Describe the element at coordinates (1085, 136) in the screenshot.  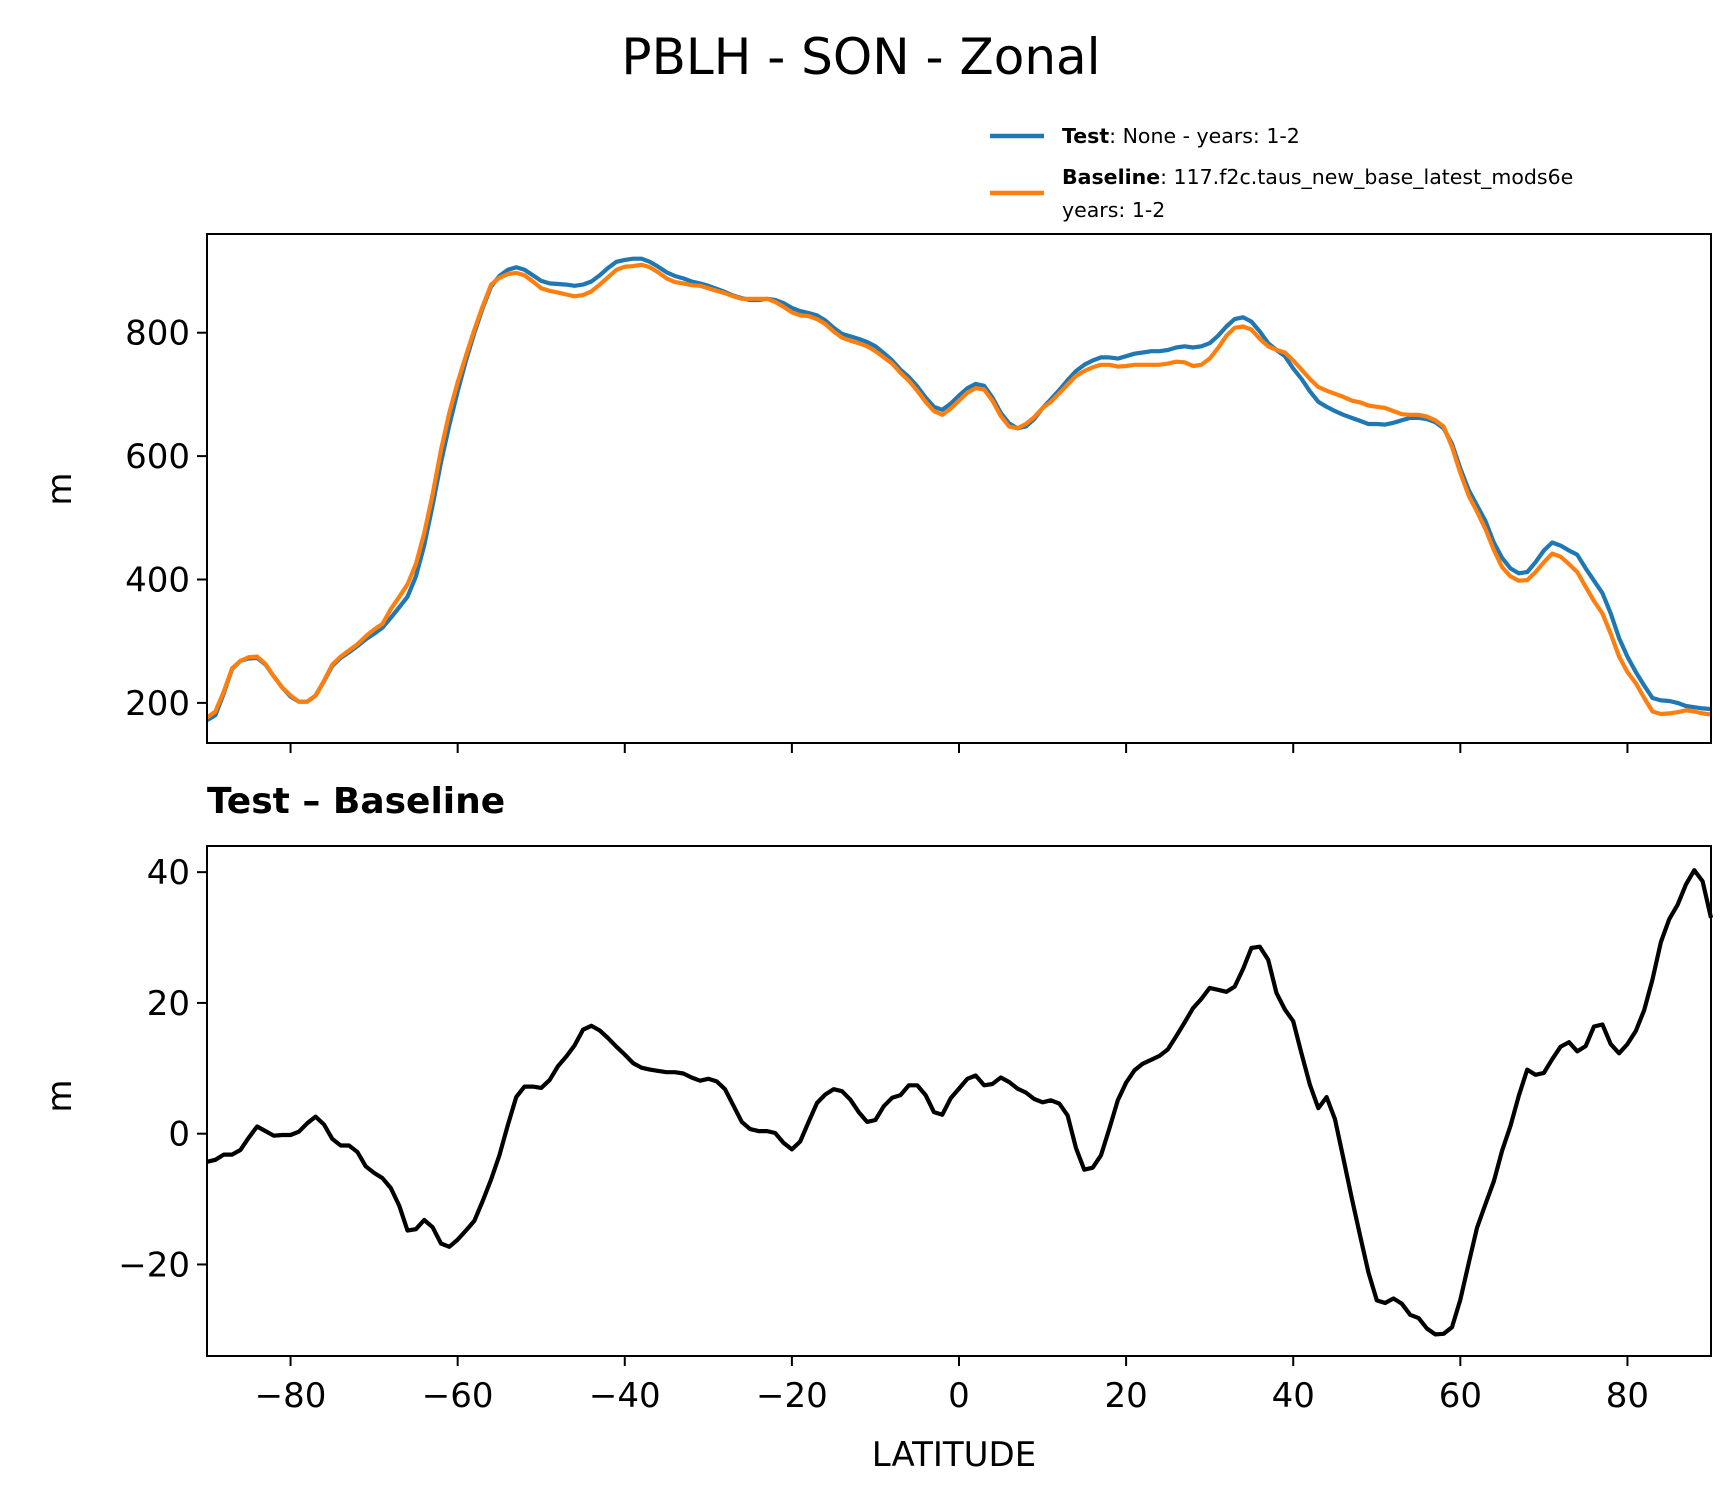
I see `legend-test-name: Test` at that location.